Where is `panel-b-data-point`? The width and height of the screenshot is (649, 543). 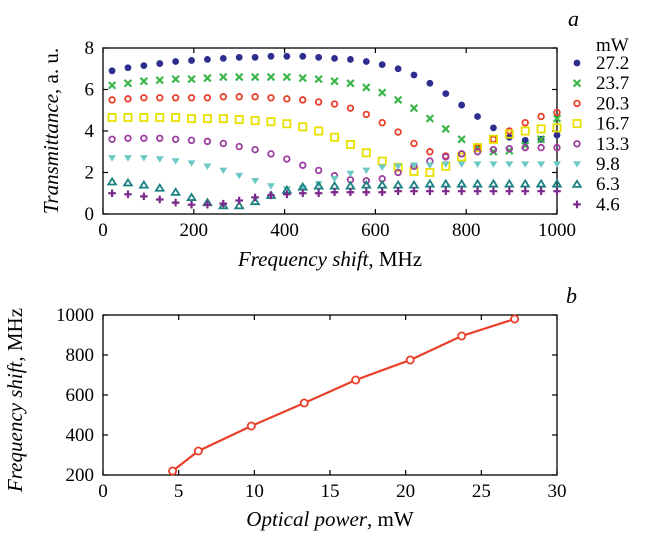 panel-b-data-point is located at coordinates (251, 426).